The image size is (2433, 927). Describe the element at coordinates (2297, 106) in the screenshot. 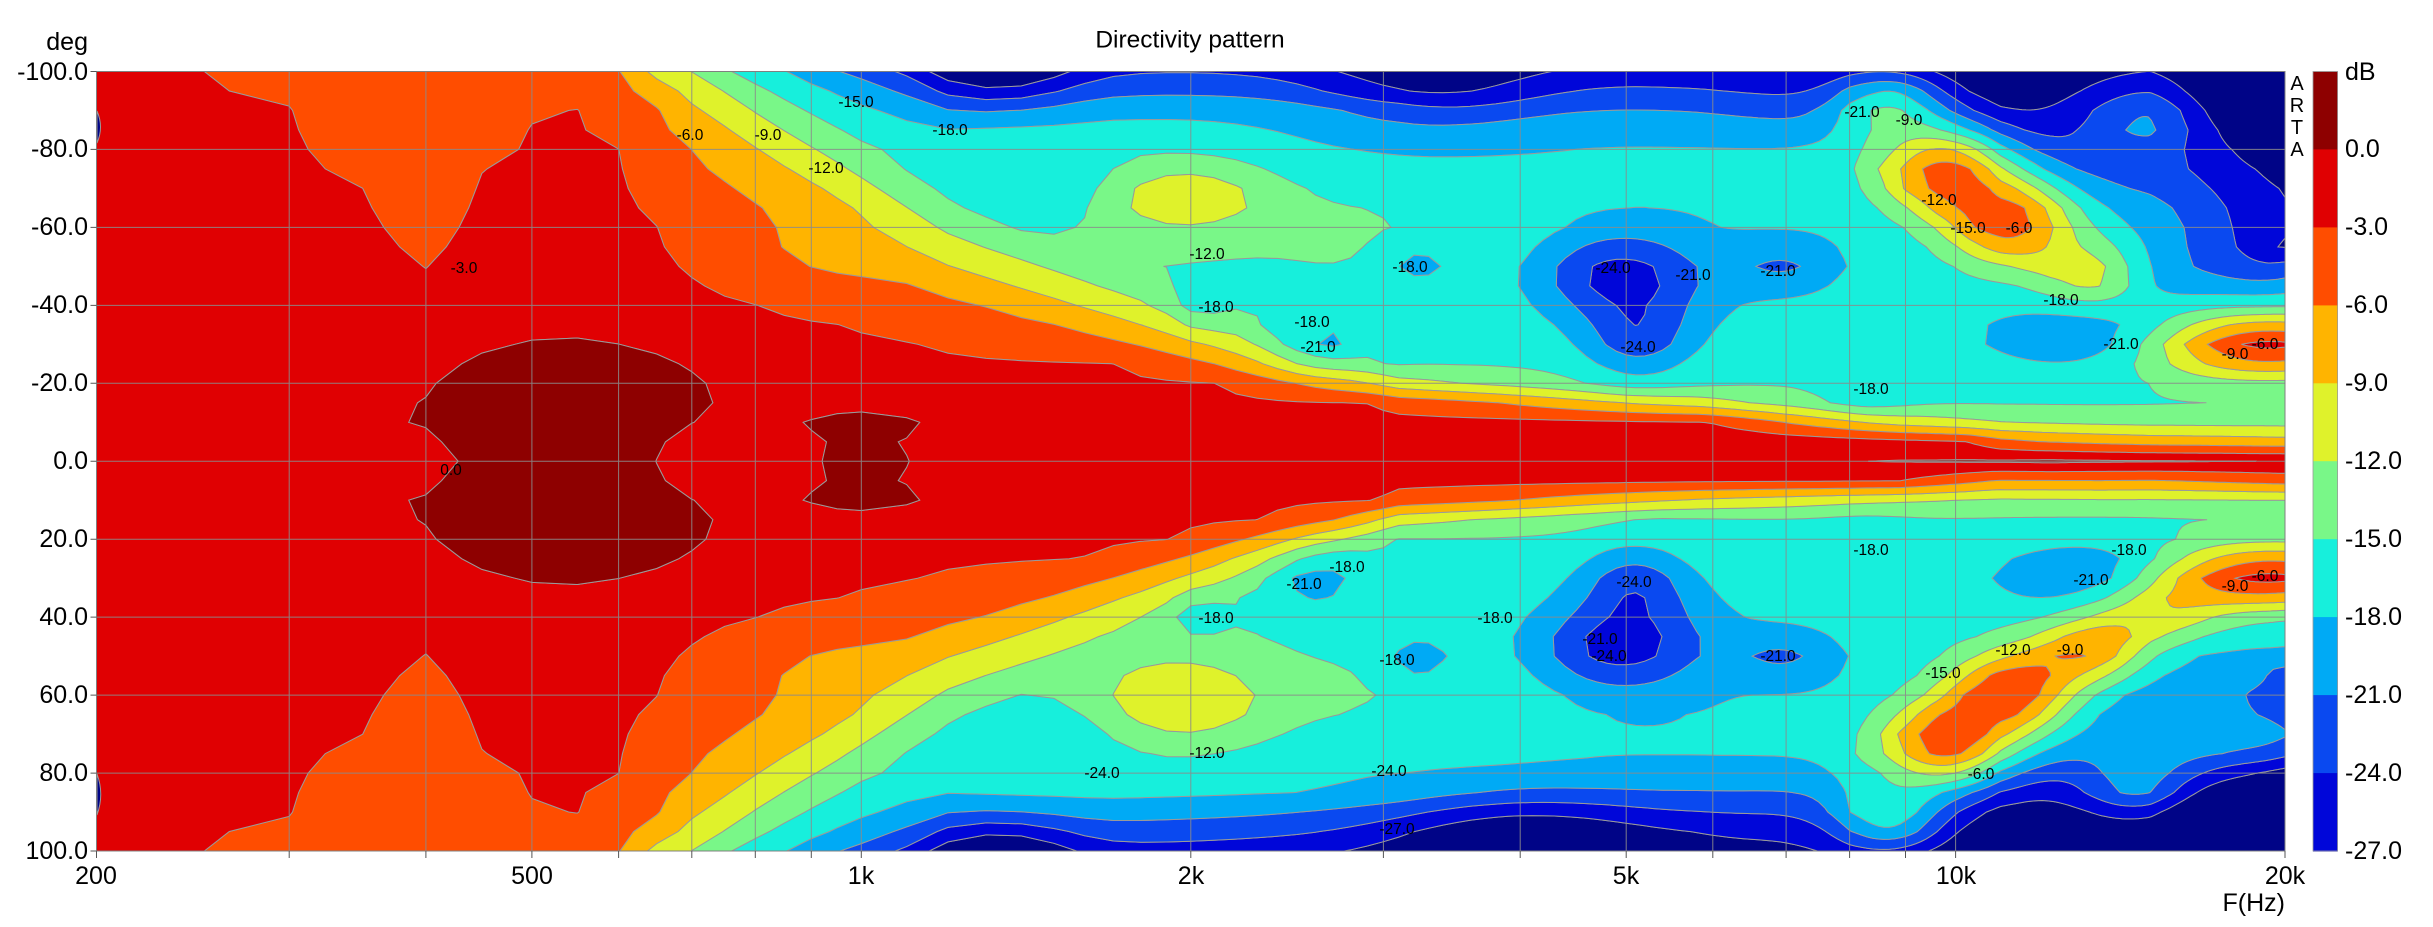

I see `svg-text: R` at that location.